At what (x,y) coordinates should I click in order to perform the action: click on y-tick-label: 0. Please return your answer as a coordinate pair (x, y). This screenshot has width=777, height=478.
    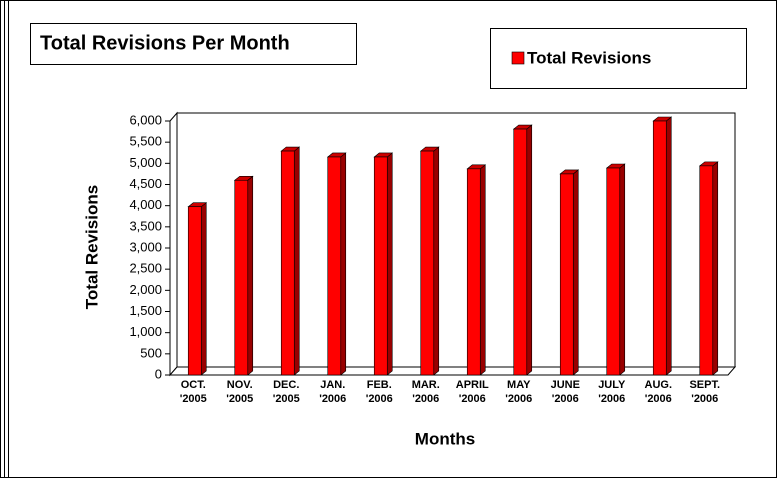
    Looking at the image, I should click on (158, 373).